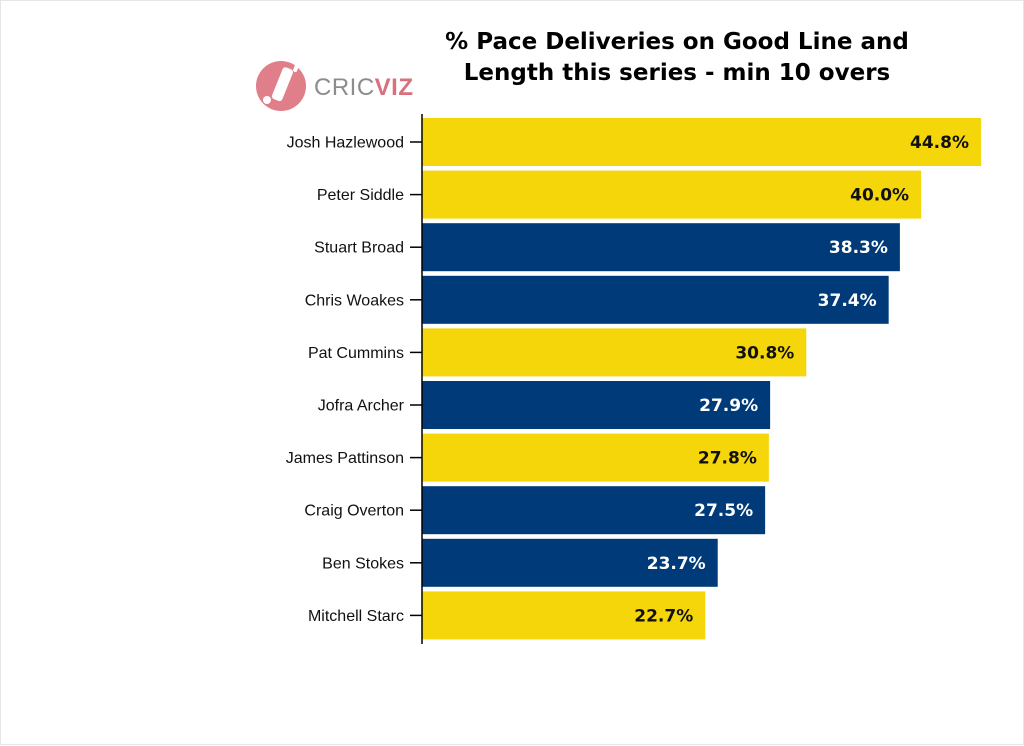 This screenshot has width=1024, height=746. What do you see at coordinates (723, 511) in the screenshot?
I see `value-label: 27.5%` at bounding box center [723, 511].